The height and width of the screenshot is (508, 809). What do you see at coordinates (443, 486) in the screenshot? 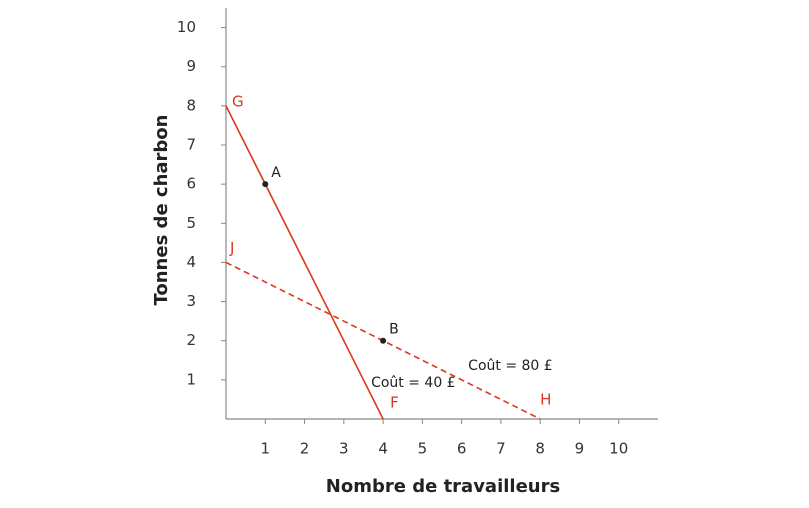
I see `x-axis-label: Nombre de travailleurs` at bounding box center [443, 486].